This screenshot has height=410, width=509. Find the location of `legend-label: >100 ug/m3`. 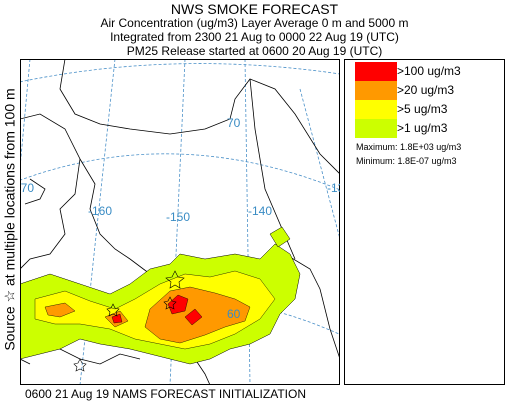

legend-label: >100 ug/m3 is located at coordinates (429, 71).